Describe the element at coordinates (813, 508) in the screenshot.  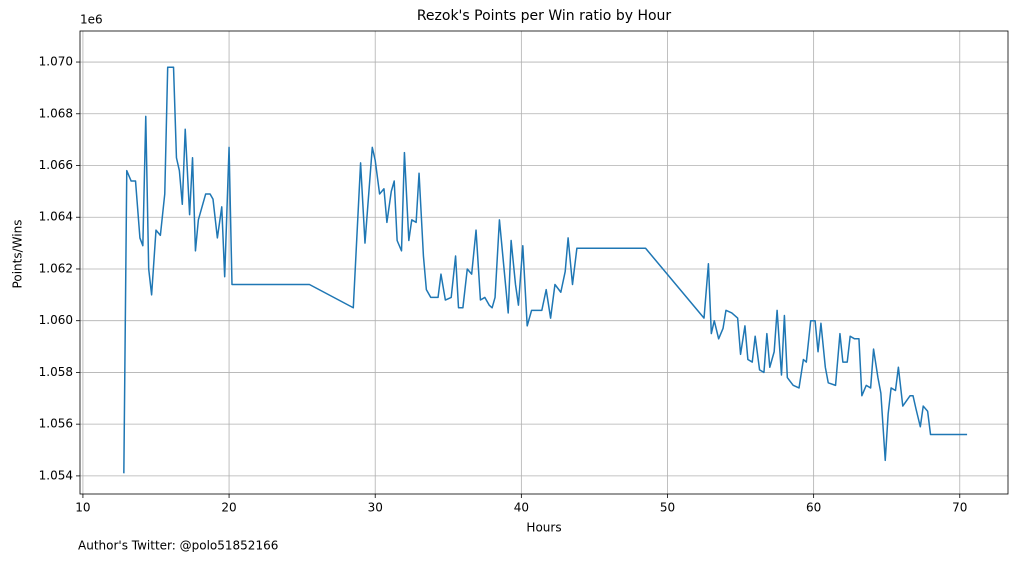
I see `x-tick-label: 60` at that location.